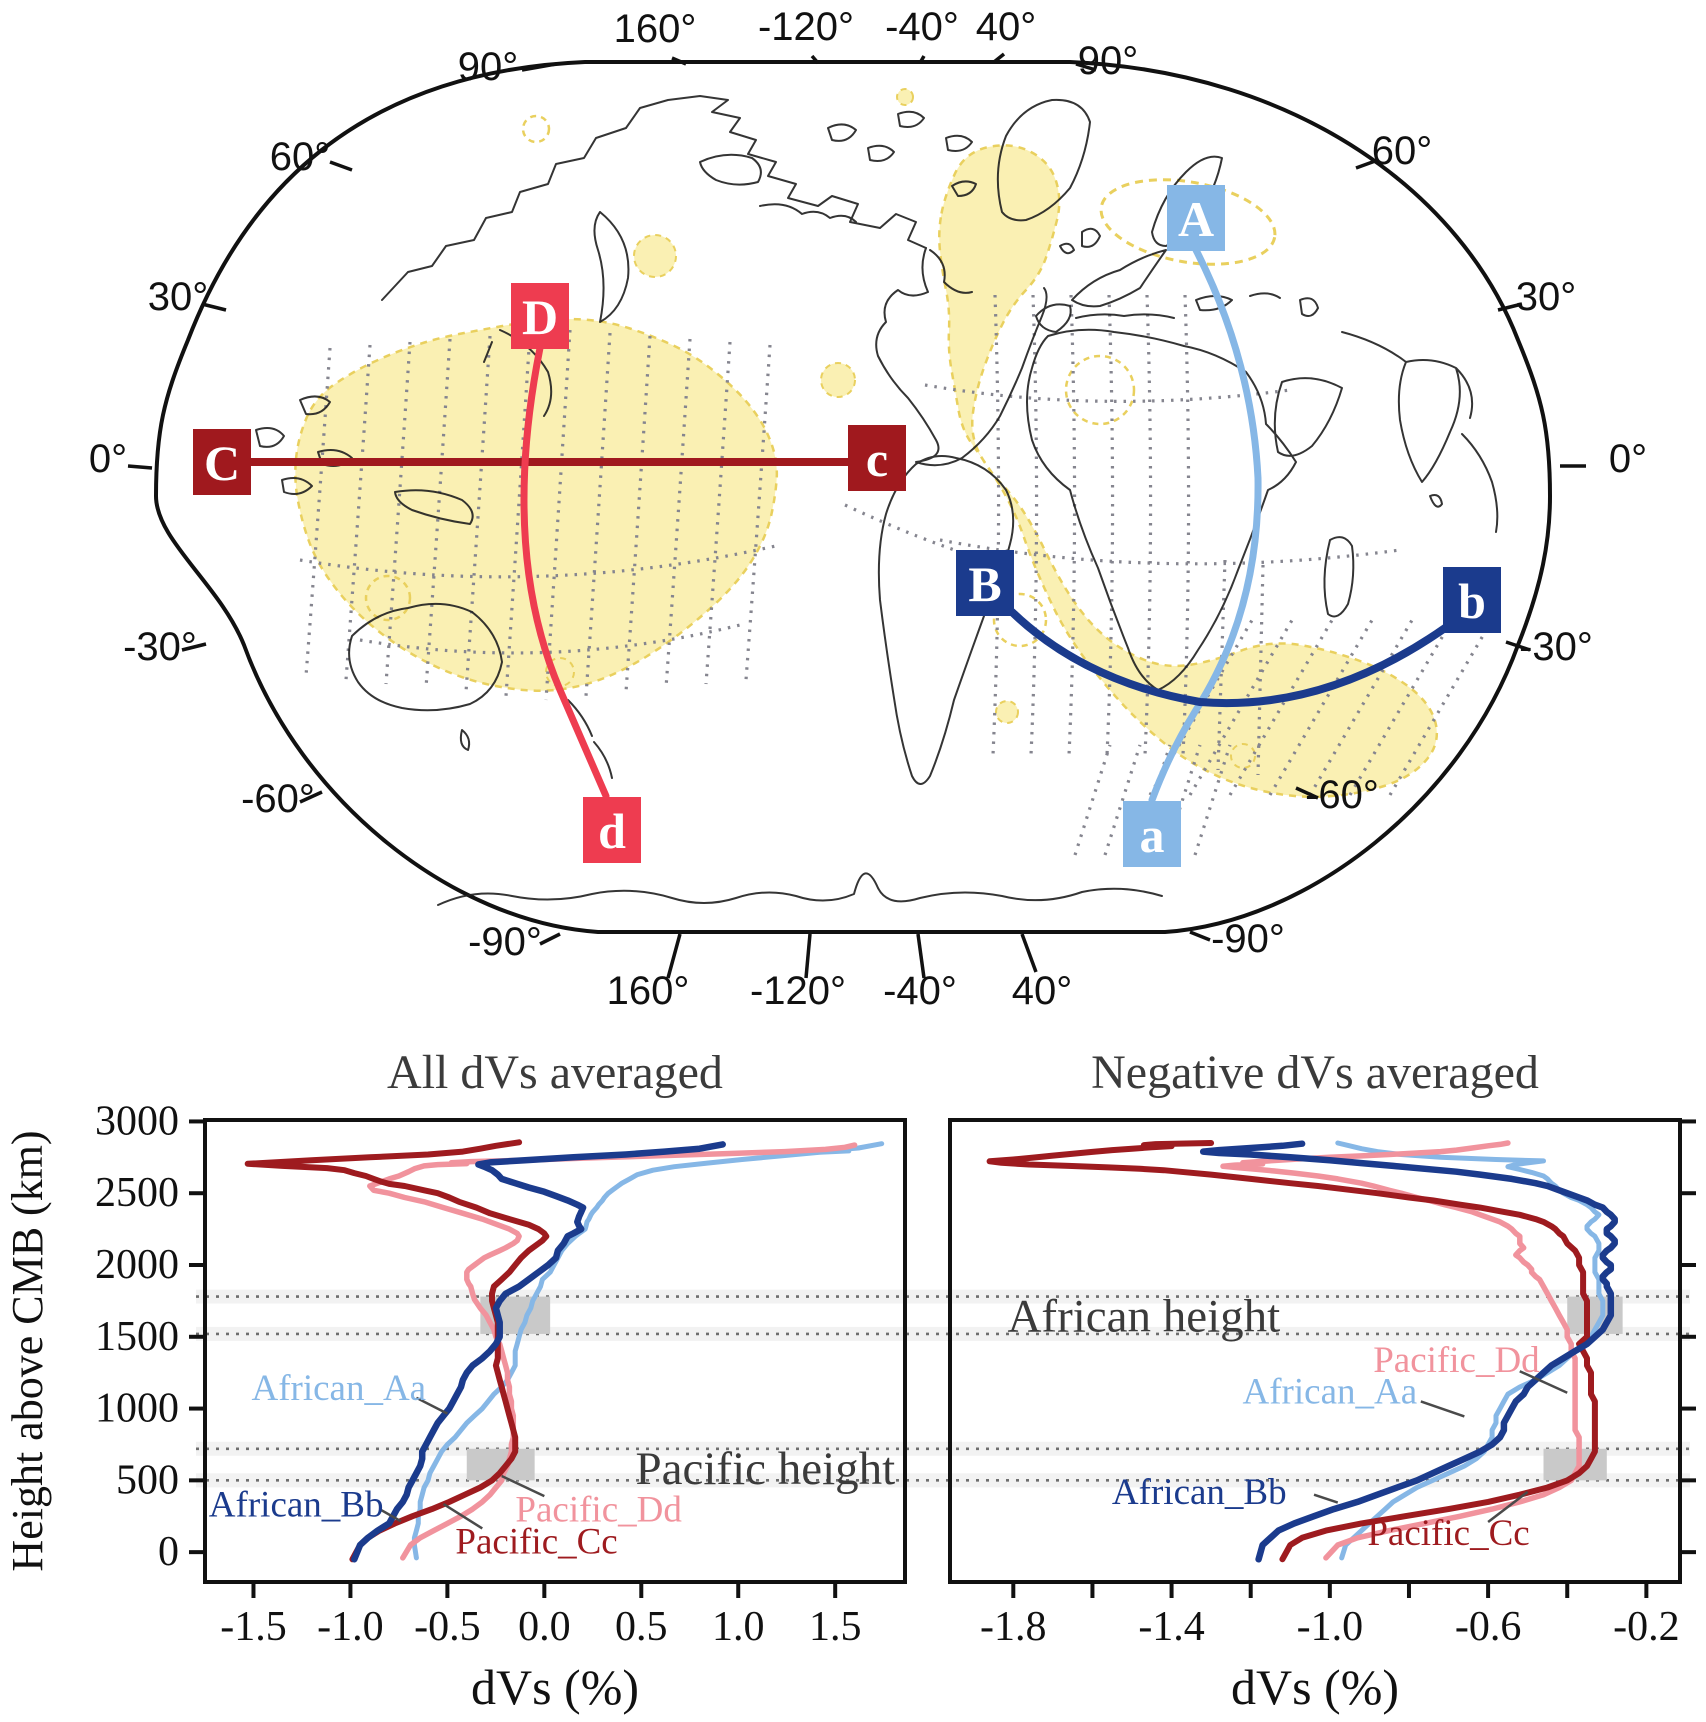 The width and height of the screenshot is (1706, 1722). I want to click on chart-title: Negative dVs averaged, so click(1315, 1072).